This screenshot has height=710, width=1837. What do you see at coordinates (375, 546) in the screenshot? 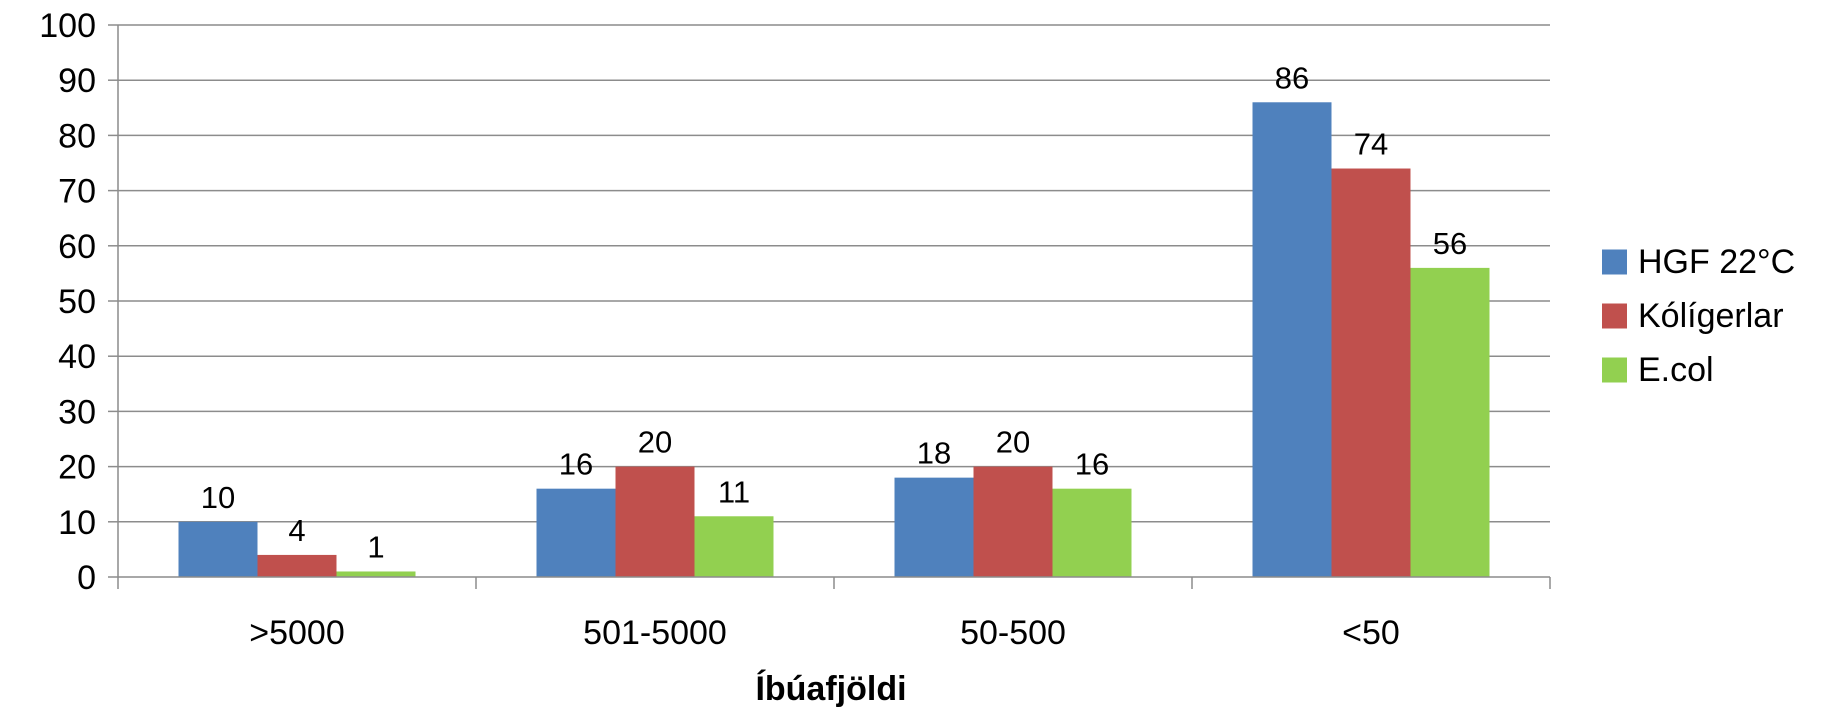
I see `data-label: 1` at bounding box center [375, 546].